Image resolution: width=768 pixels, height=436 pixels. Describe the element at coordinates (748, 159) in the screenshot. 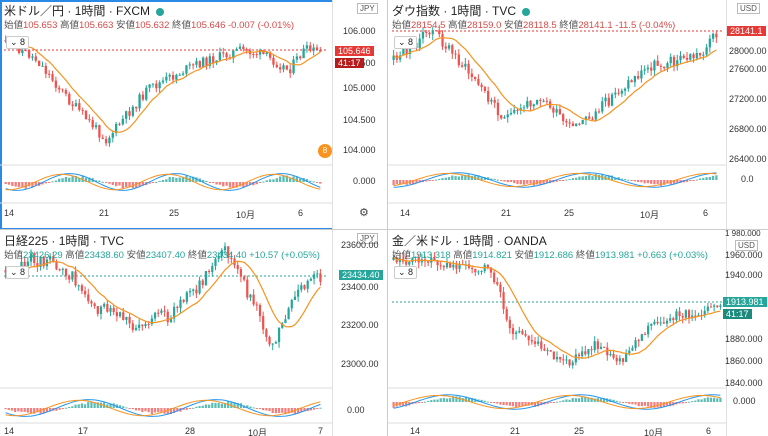

I see `price-tick: 26400.00` at that location.